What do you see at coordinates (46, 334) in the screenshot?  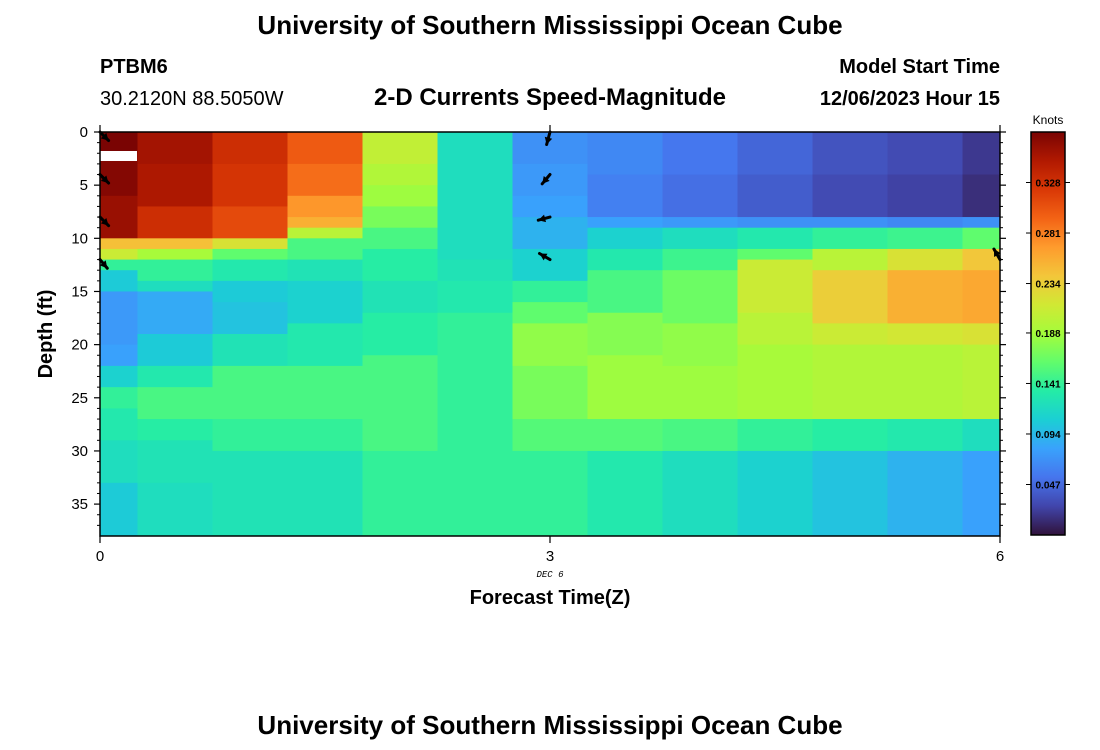 I see `y-axis-label: Depth (ft)` at bounding box center [46, 334].